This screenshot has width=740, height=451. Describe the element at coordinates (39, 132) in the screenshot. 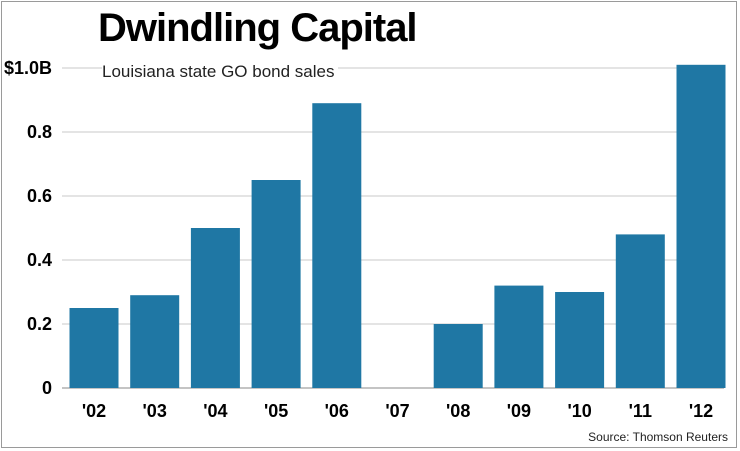

I see `y-tick-label: 0.8` at that location.